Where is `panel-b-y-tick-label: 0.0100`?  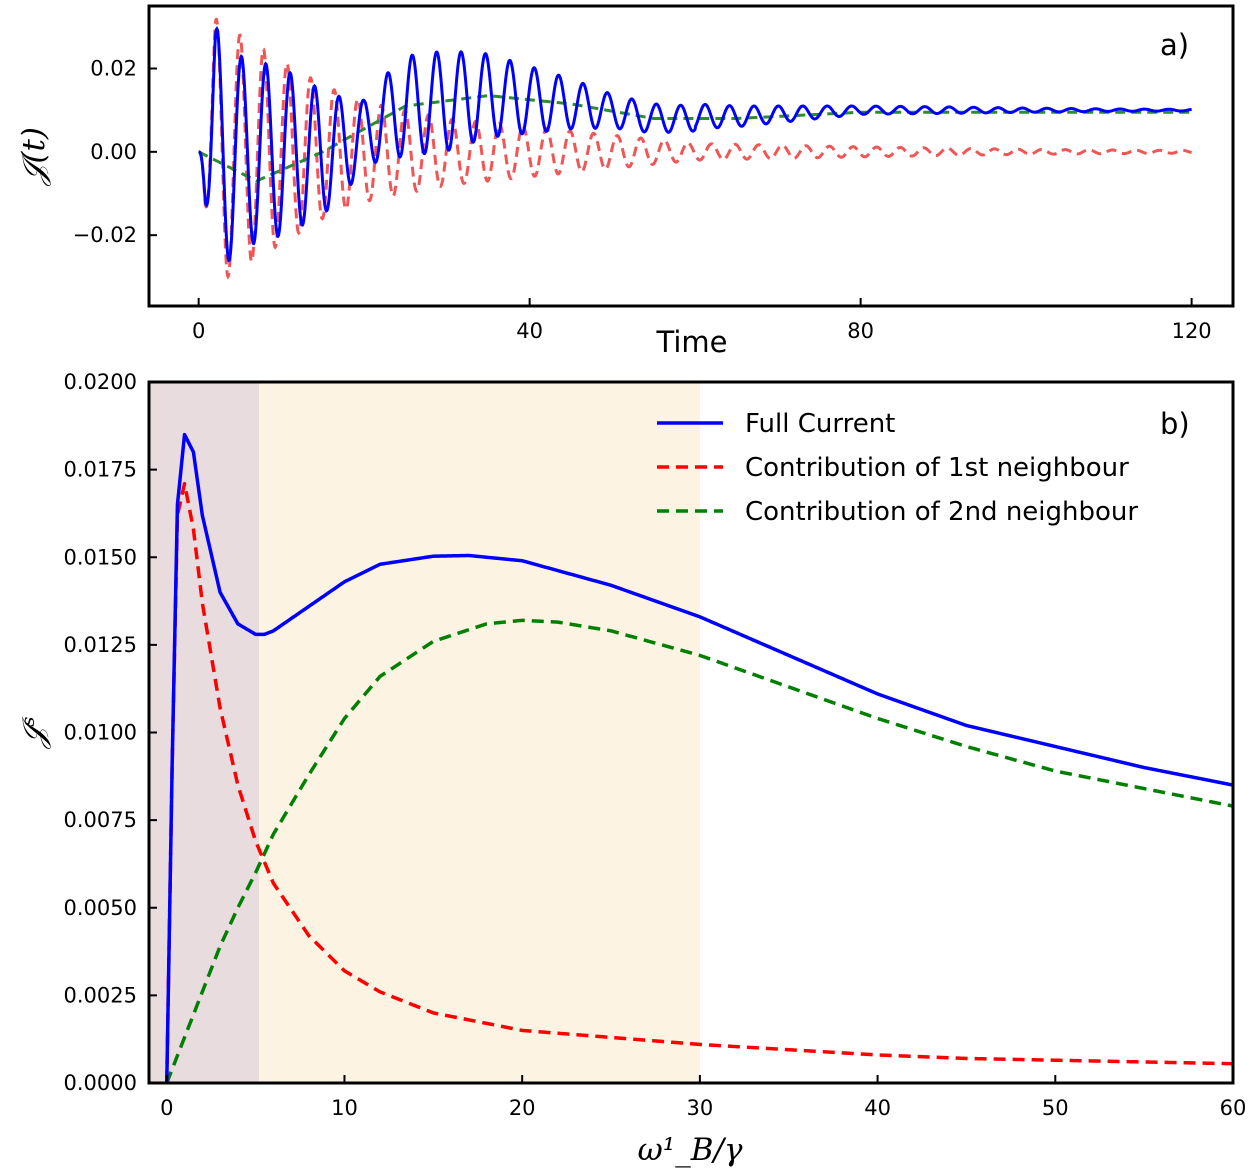
panel-b-y-tick-label: 0.0100 is located at coordinates (100, 733).